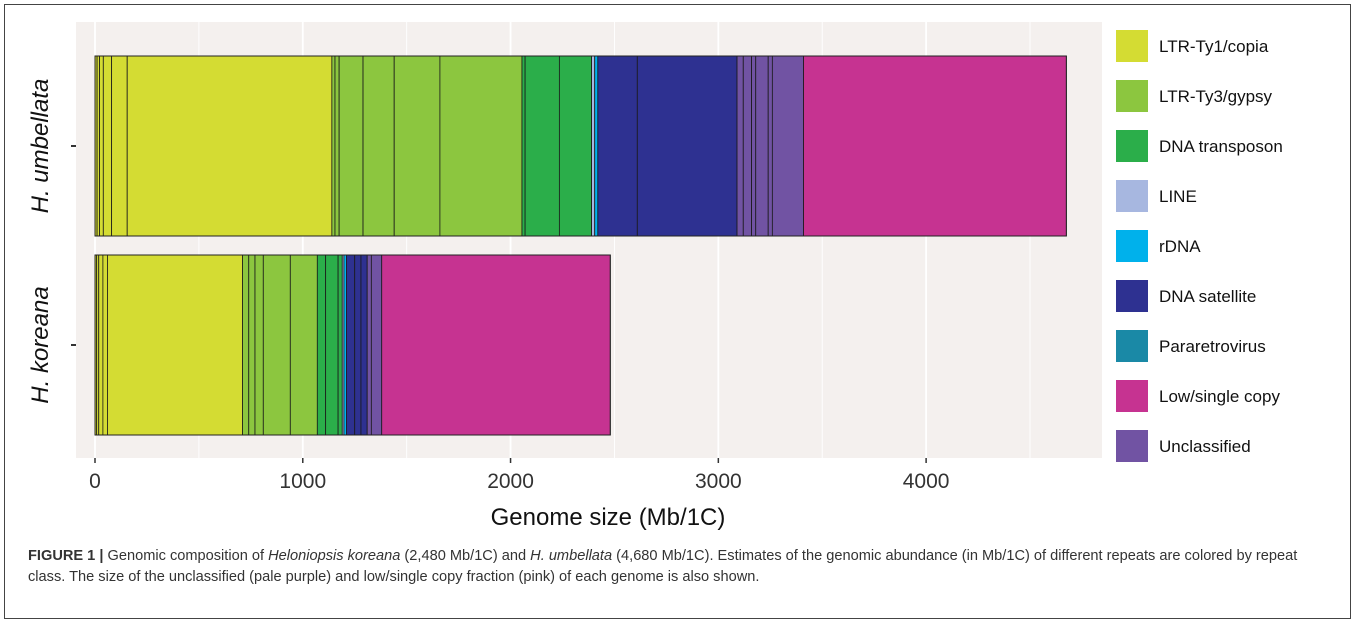 The image size is (1357, 625). What do you see at coordinates (1219, 396) in the screenshot?
I see `legend-label: Low/single copy` at bounding box center [1219, 396].